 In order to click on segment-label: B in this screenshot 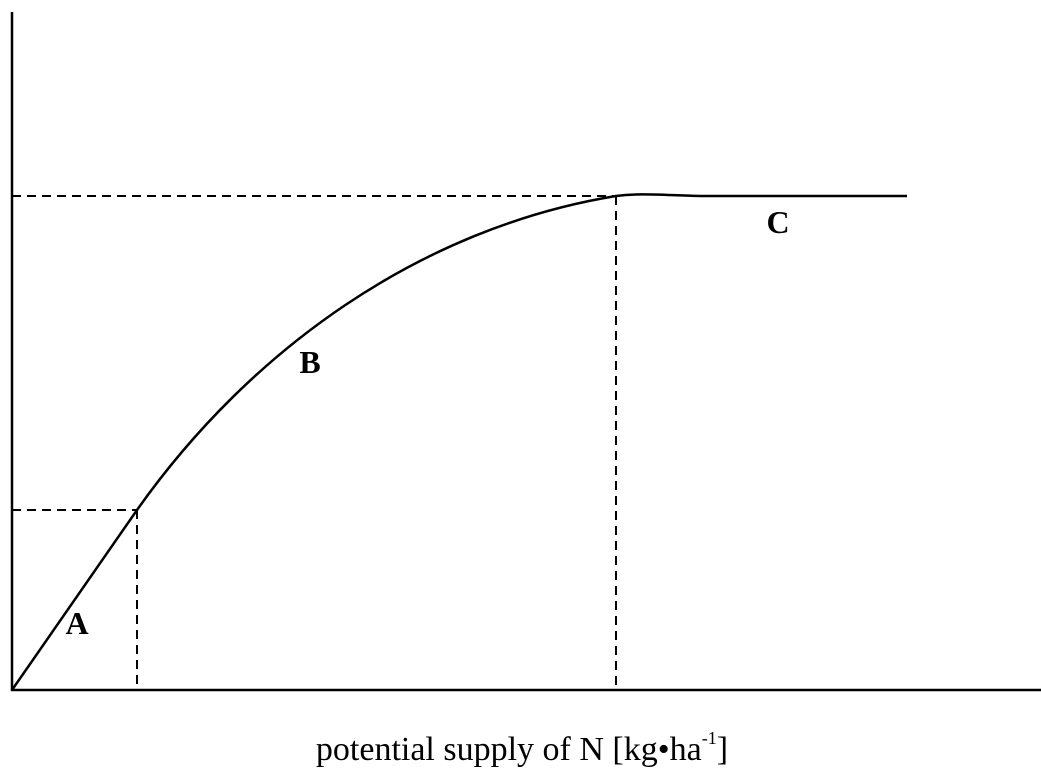, I will do `click(309, 362)`.